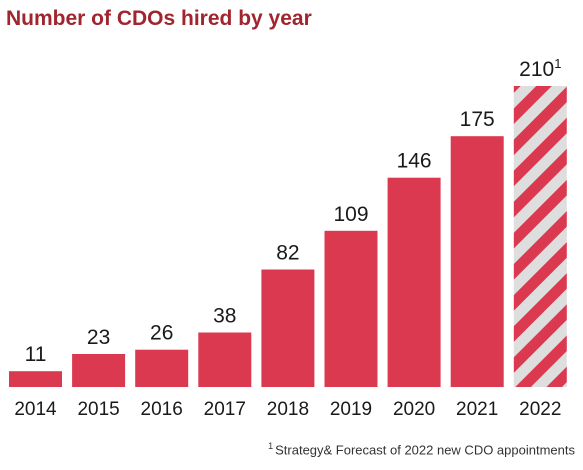 This screenshot has height=470, width=583. Describe the element at coordinates (414, 409) in the screenshot. I see `x-tick-2020: 2020` at that location.